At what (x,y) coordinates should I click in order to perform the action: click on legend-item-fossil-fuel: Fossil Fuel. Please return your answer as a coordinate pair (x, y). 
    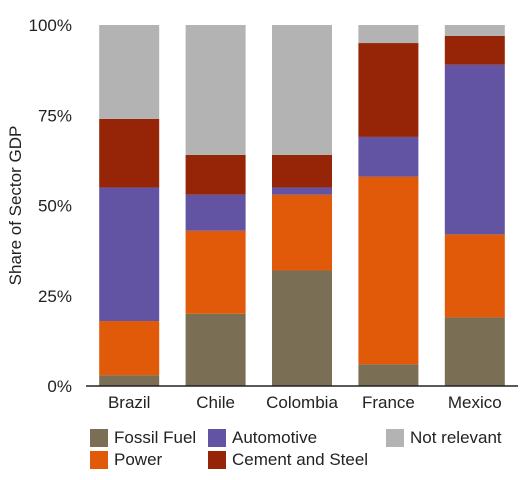
    Looking at the image, I should click on (143, 438).